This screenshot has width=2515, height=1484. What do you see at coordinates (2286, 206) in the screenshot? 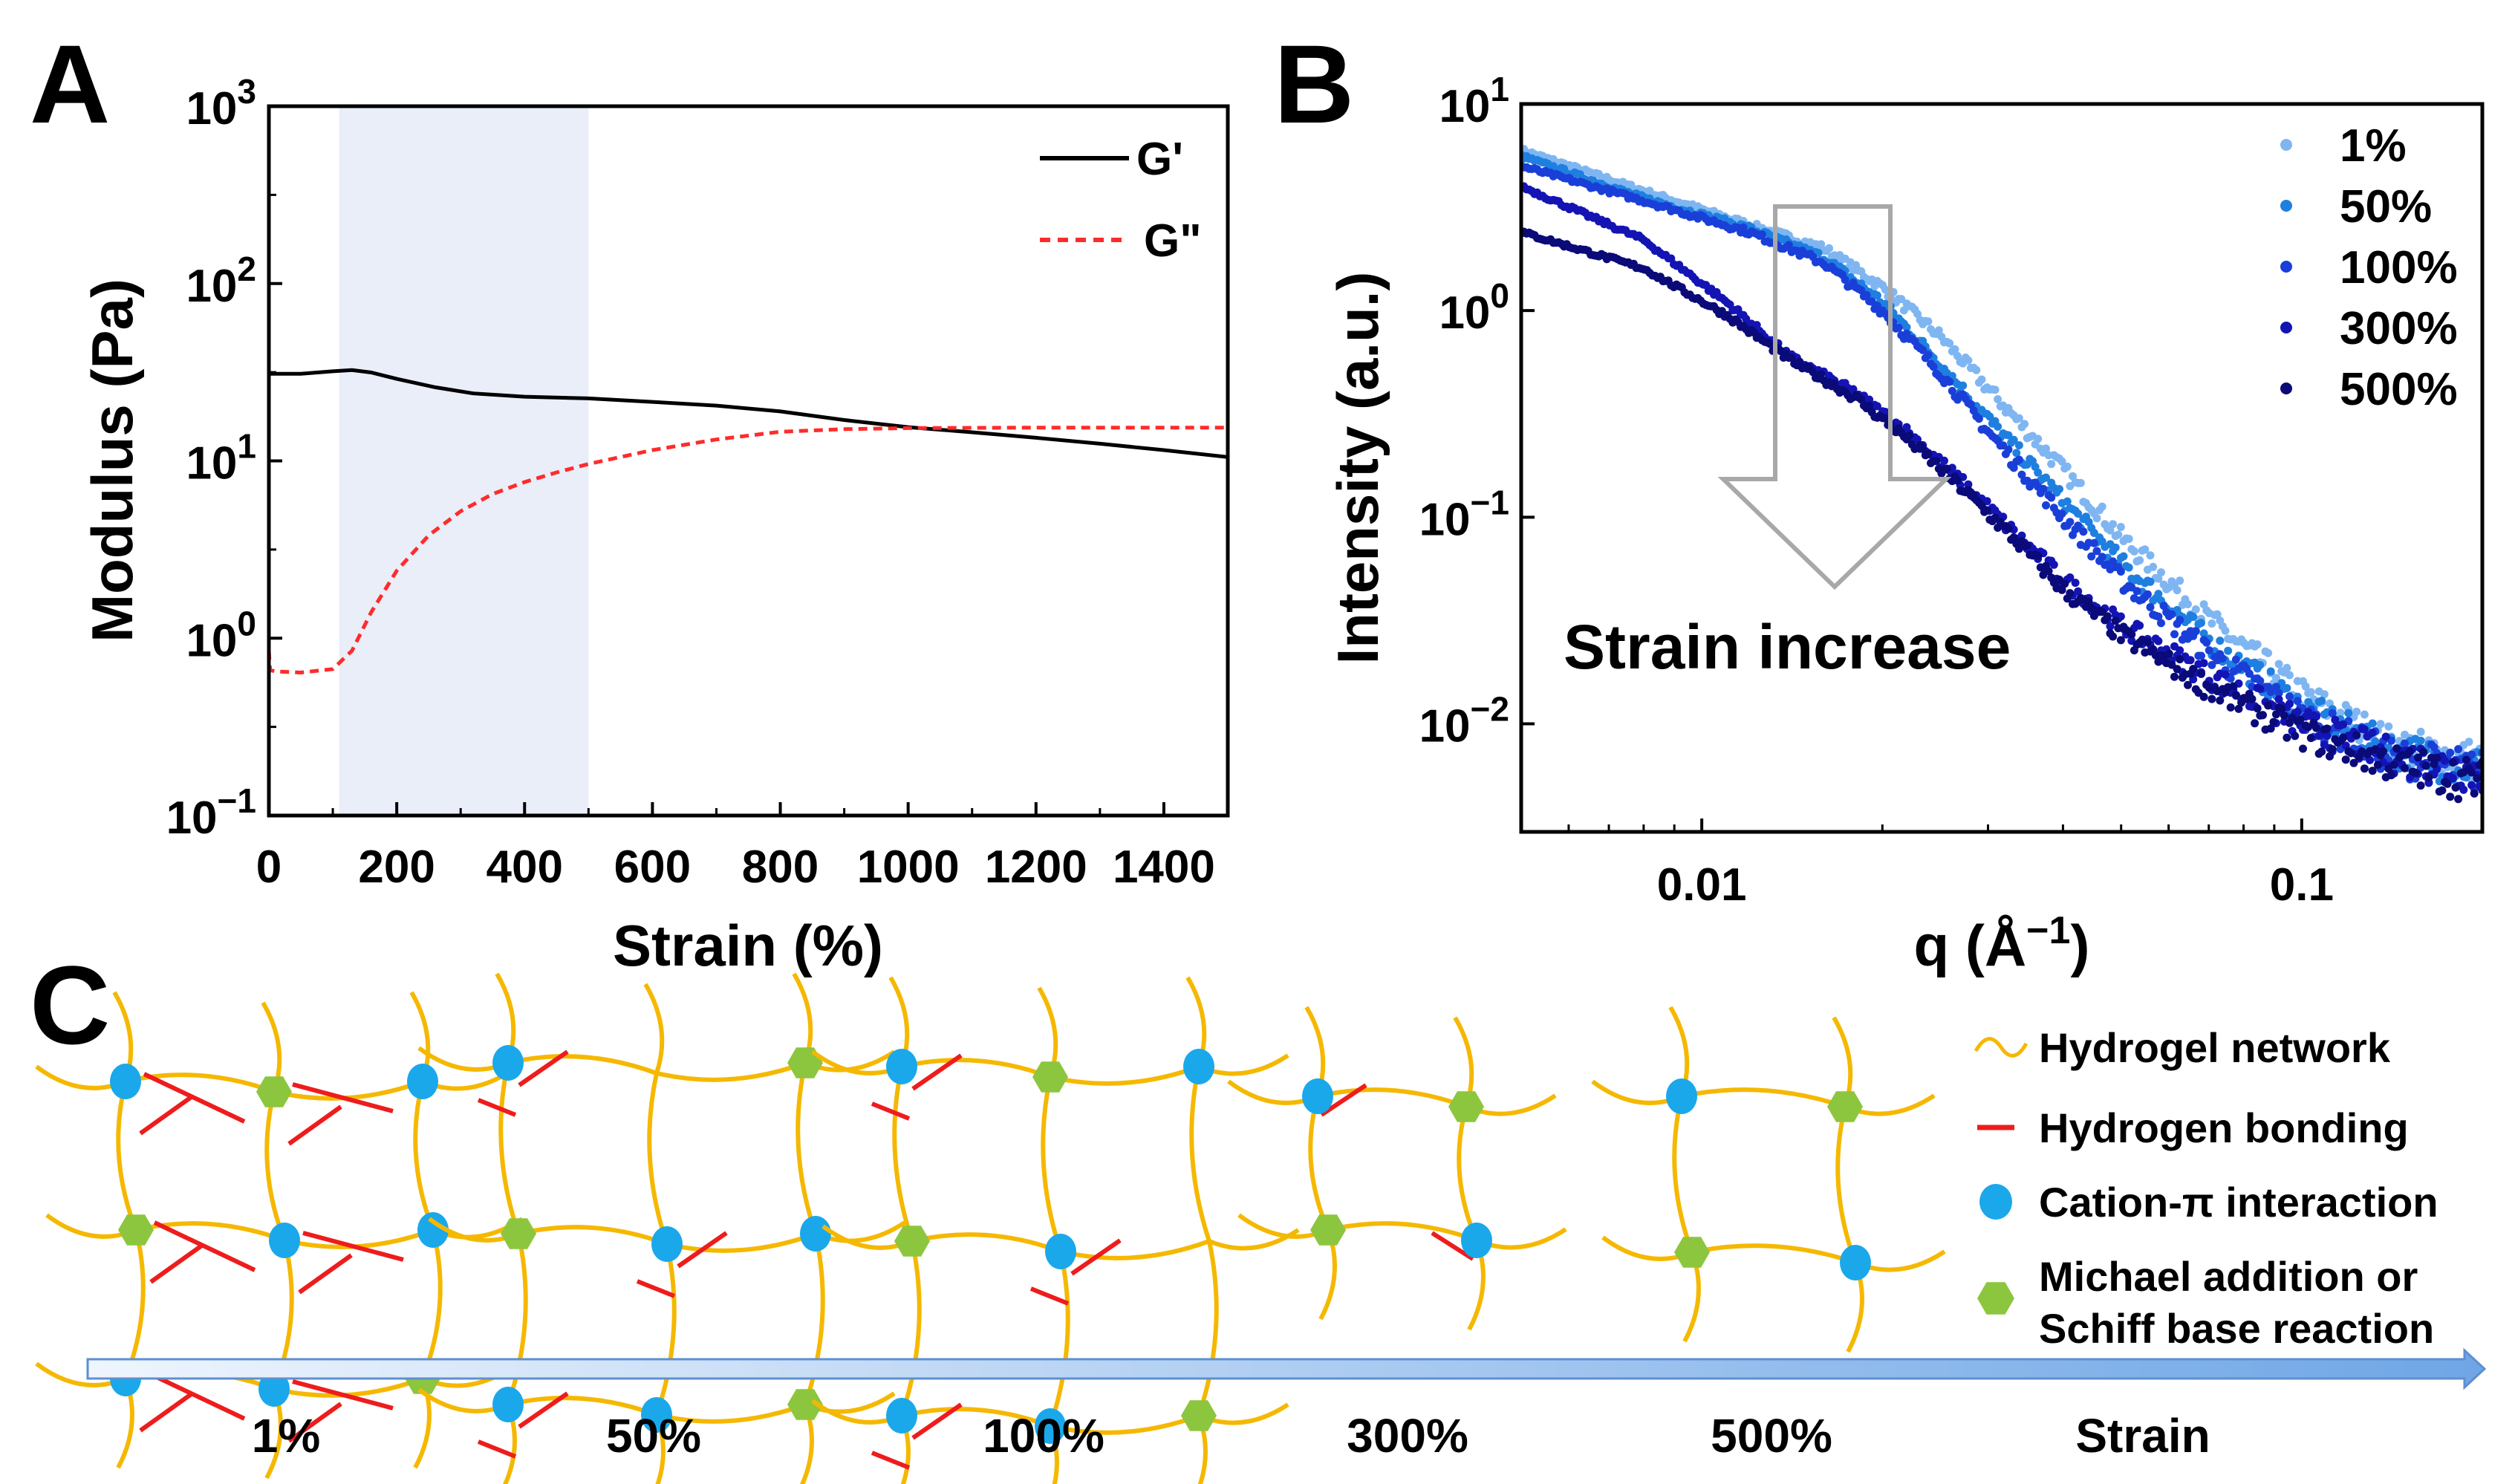
I see `b-legend-marker` at bounding box center [2286, 206].